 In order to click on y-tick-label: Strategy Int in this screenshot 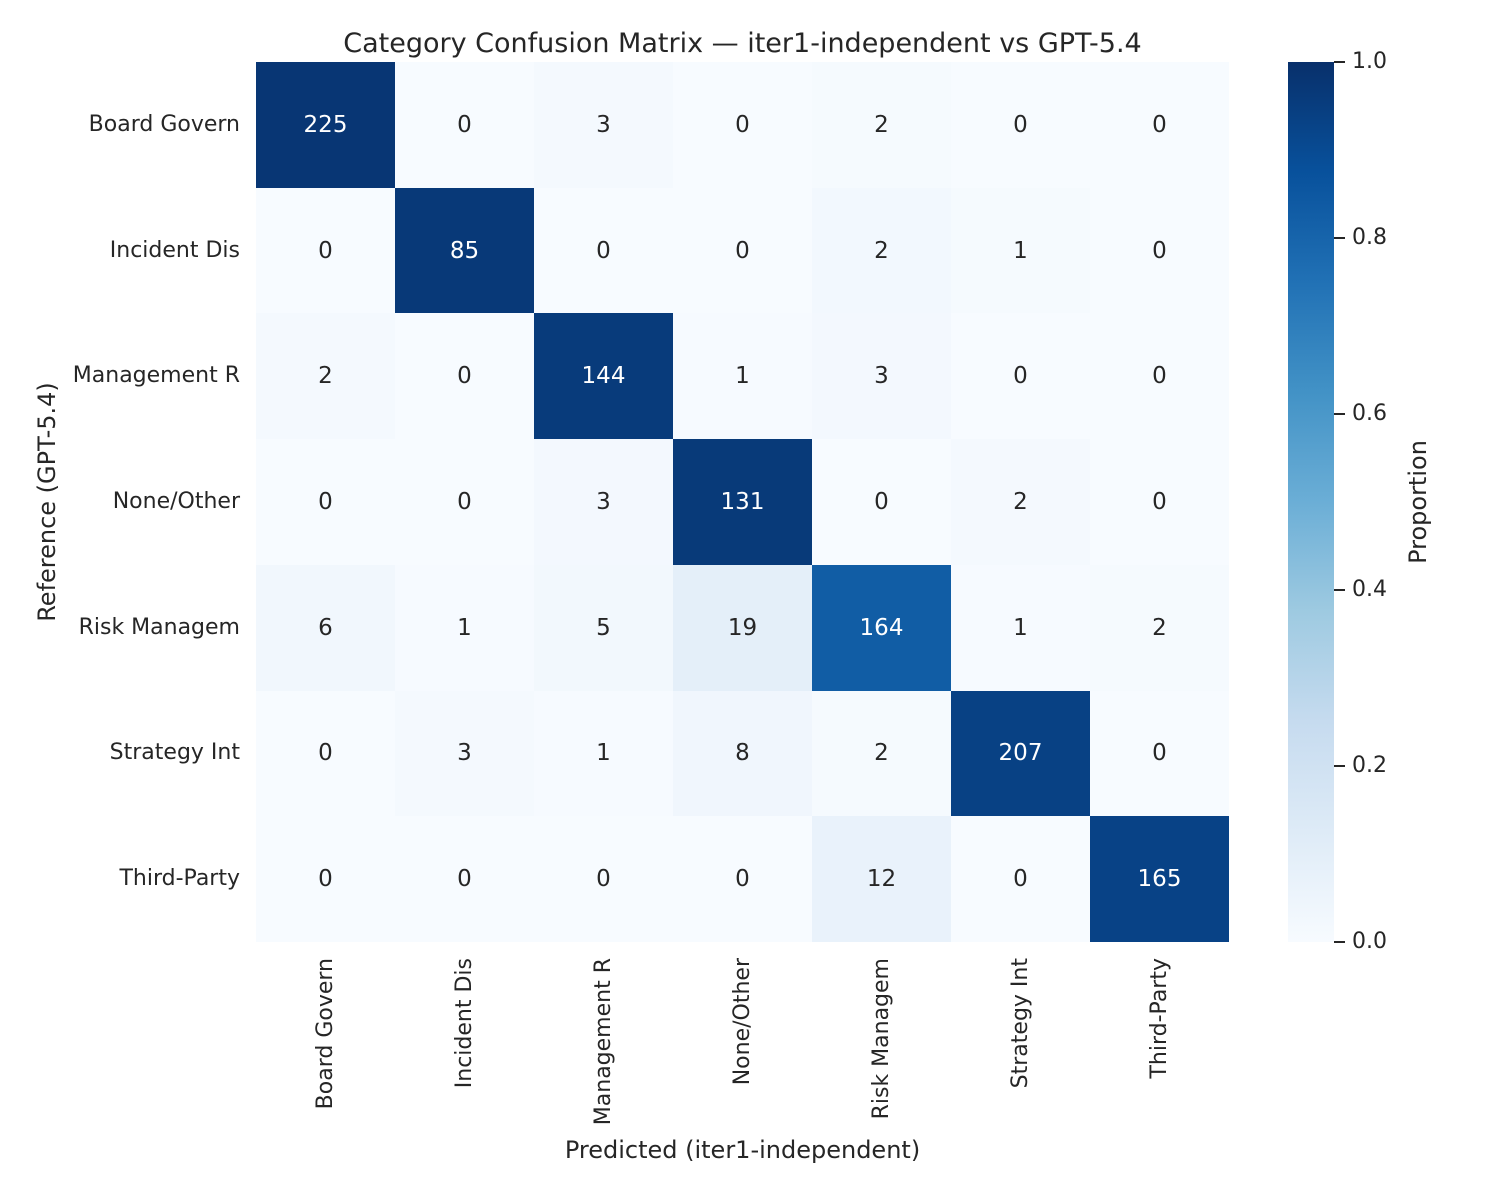, I will do `click(174, 753)`.